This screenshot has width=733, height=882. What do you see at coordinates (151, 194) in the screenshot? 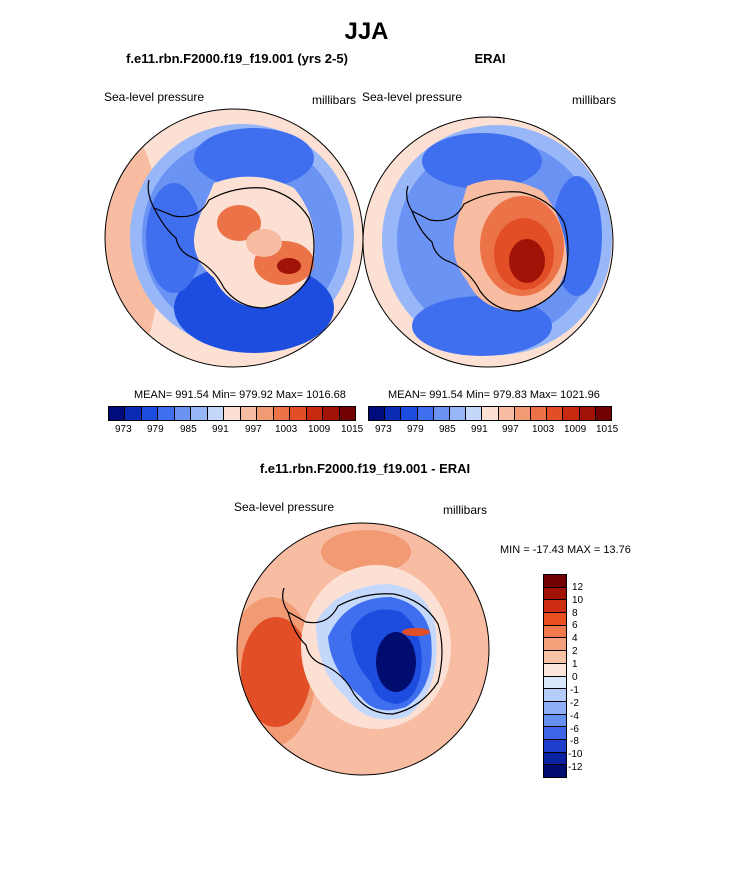
I see `left-peninsula` at bounding box center [151, 194].